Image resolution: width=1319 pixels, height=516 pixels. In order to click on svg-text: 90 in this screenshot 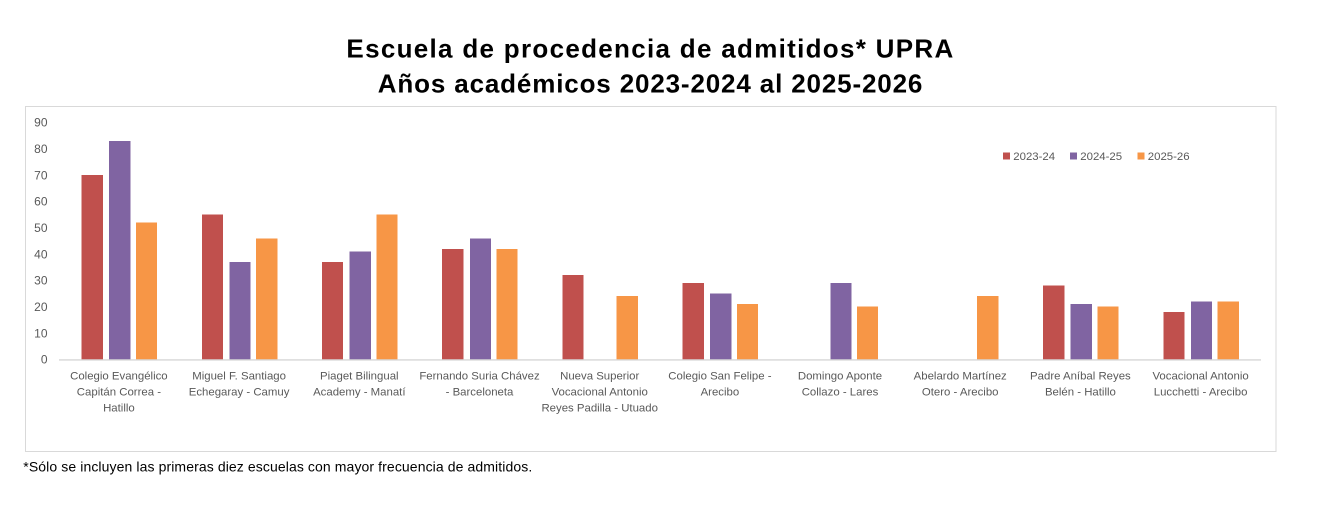, I will do `click(41, 123)`.